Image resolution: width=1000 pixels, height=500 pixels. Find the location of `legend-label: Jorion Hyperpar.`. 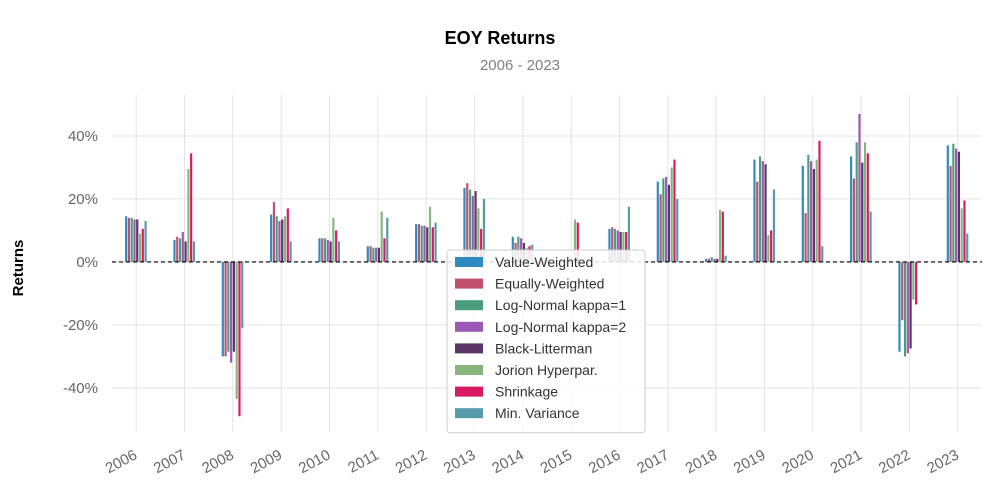

legend-label: Jorion Hyperpar. is located at coordinates (546, 370).